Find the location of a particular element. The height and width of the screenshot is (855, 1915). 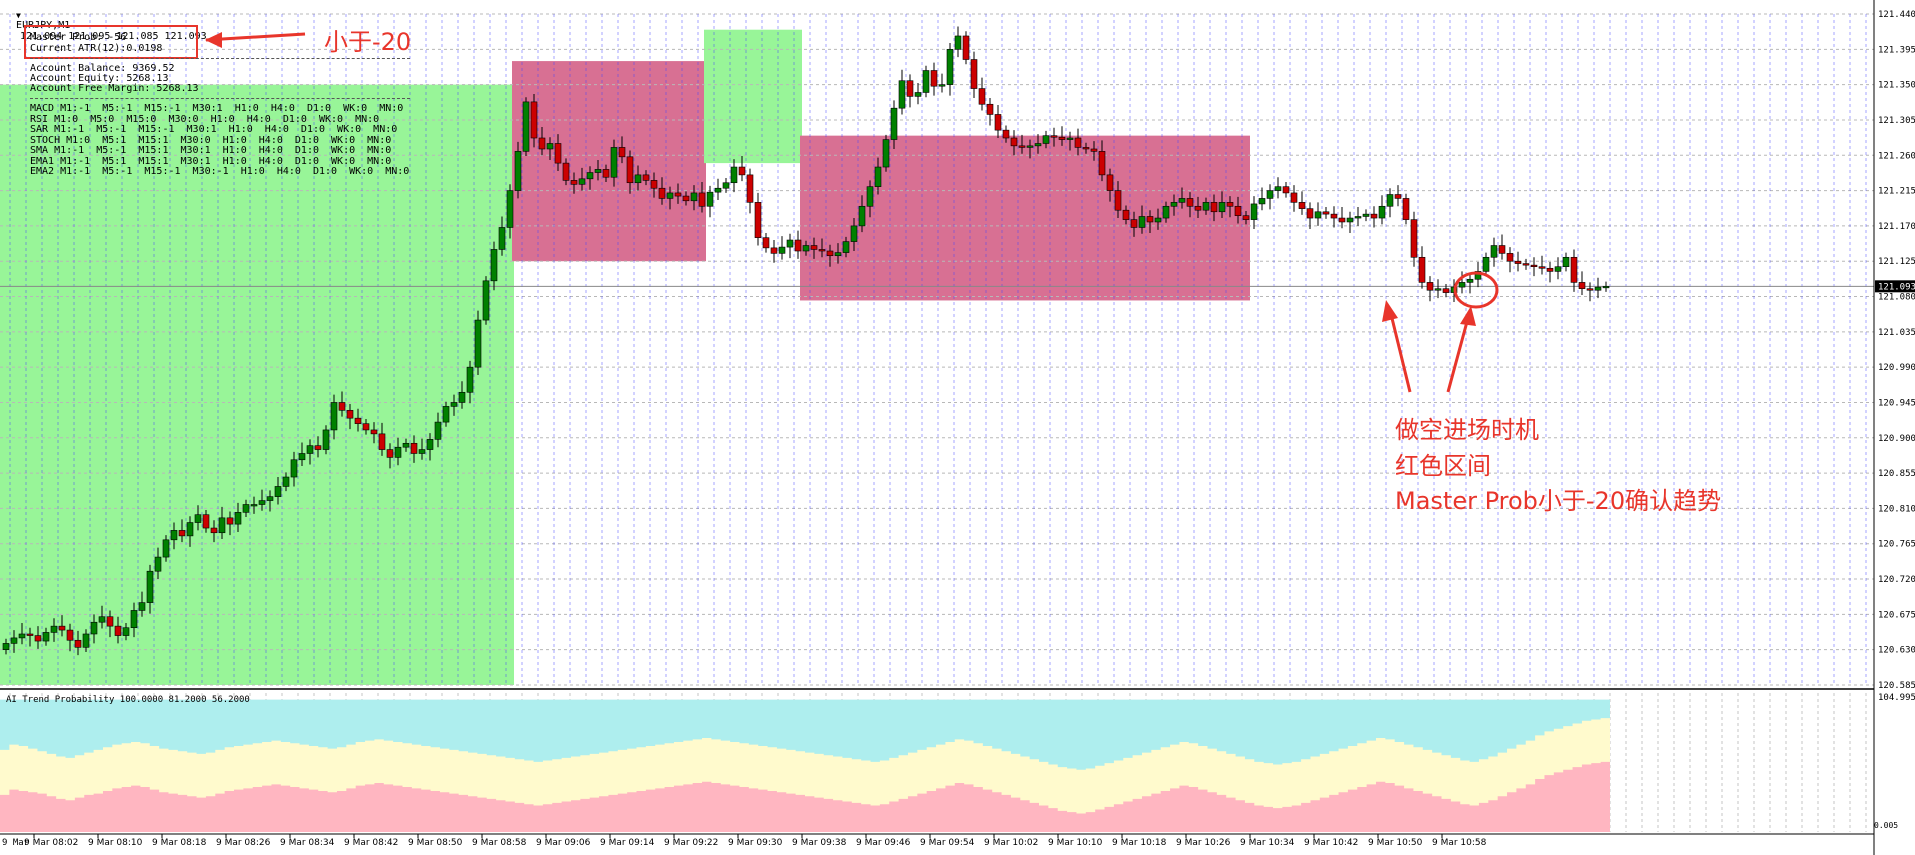

arrow-to-circle is located at coordinates (1458, 355).